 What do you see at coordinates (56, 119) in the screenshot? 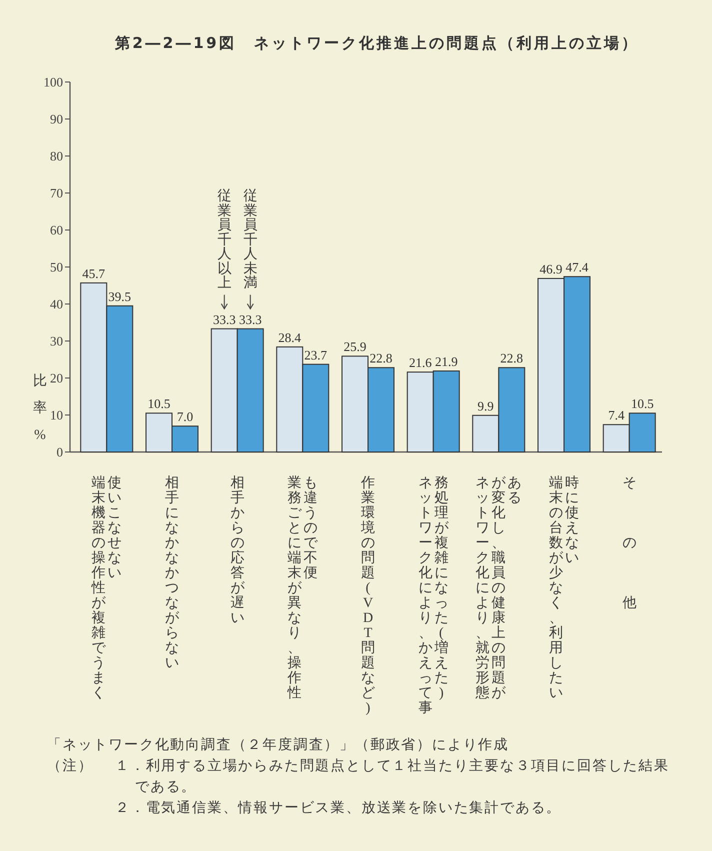
I see `y-tick-label: 90` at bounding box center [56, 119].